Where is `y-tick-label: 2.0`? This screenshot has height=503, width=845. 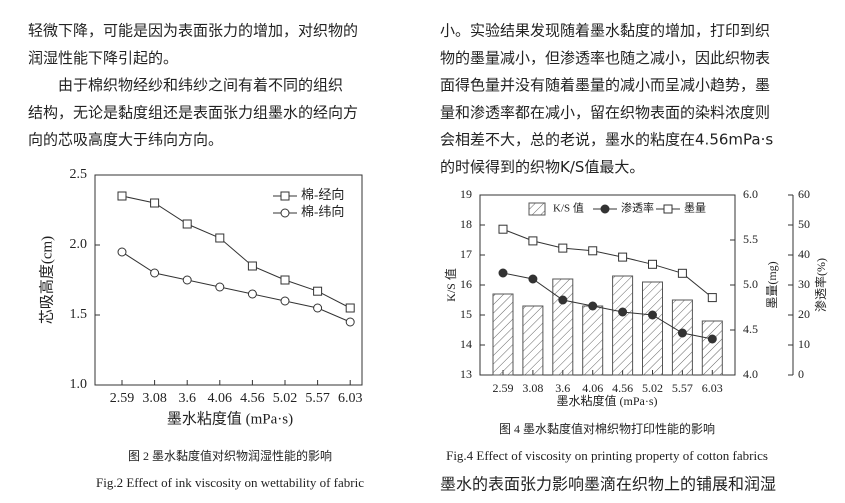 y-tick-label: 2.0 is located at coordinates (79, 244).